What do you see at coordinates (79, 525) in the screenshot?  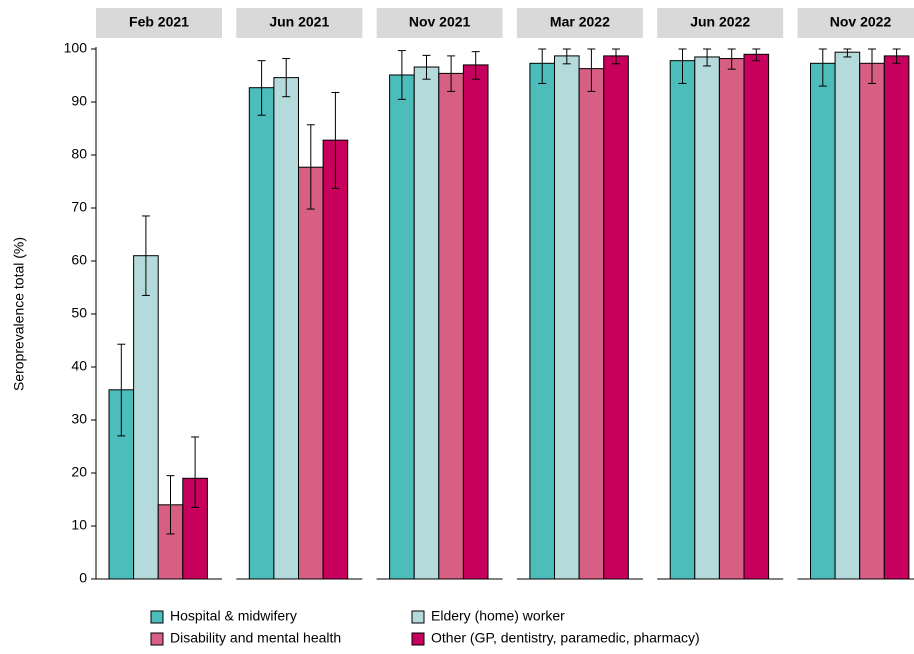 I see `y-tick-label: 10` at bounding box center [79, 525].